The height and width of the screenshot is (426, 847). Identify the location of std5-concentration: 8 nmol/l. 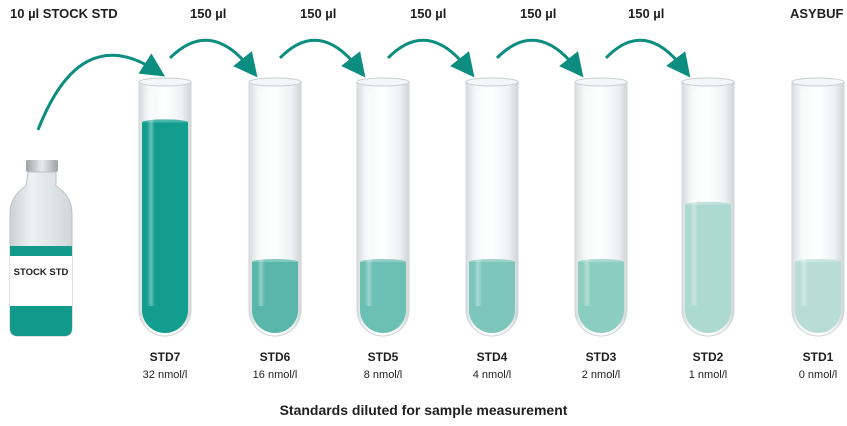
(383, 375).